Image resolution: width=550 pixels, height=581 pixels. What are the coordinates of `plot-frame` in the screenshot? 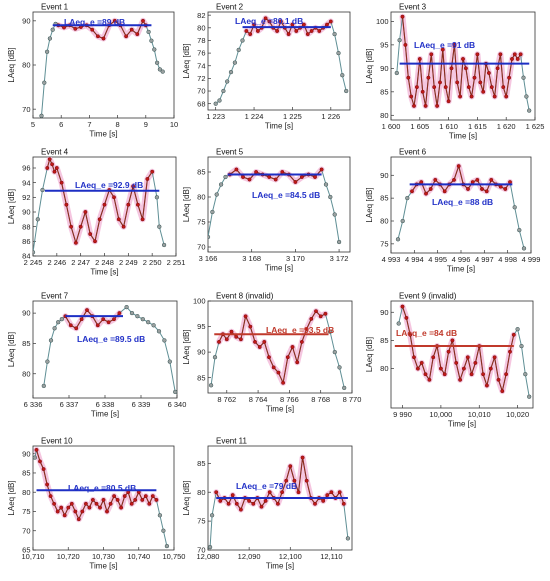 It's located at (103, 65).